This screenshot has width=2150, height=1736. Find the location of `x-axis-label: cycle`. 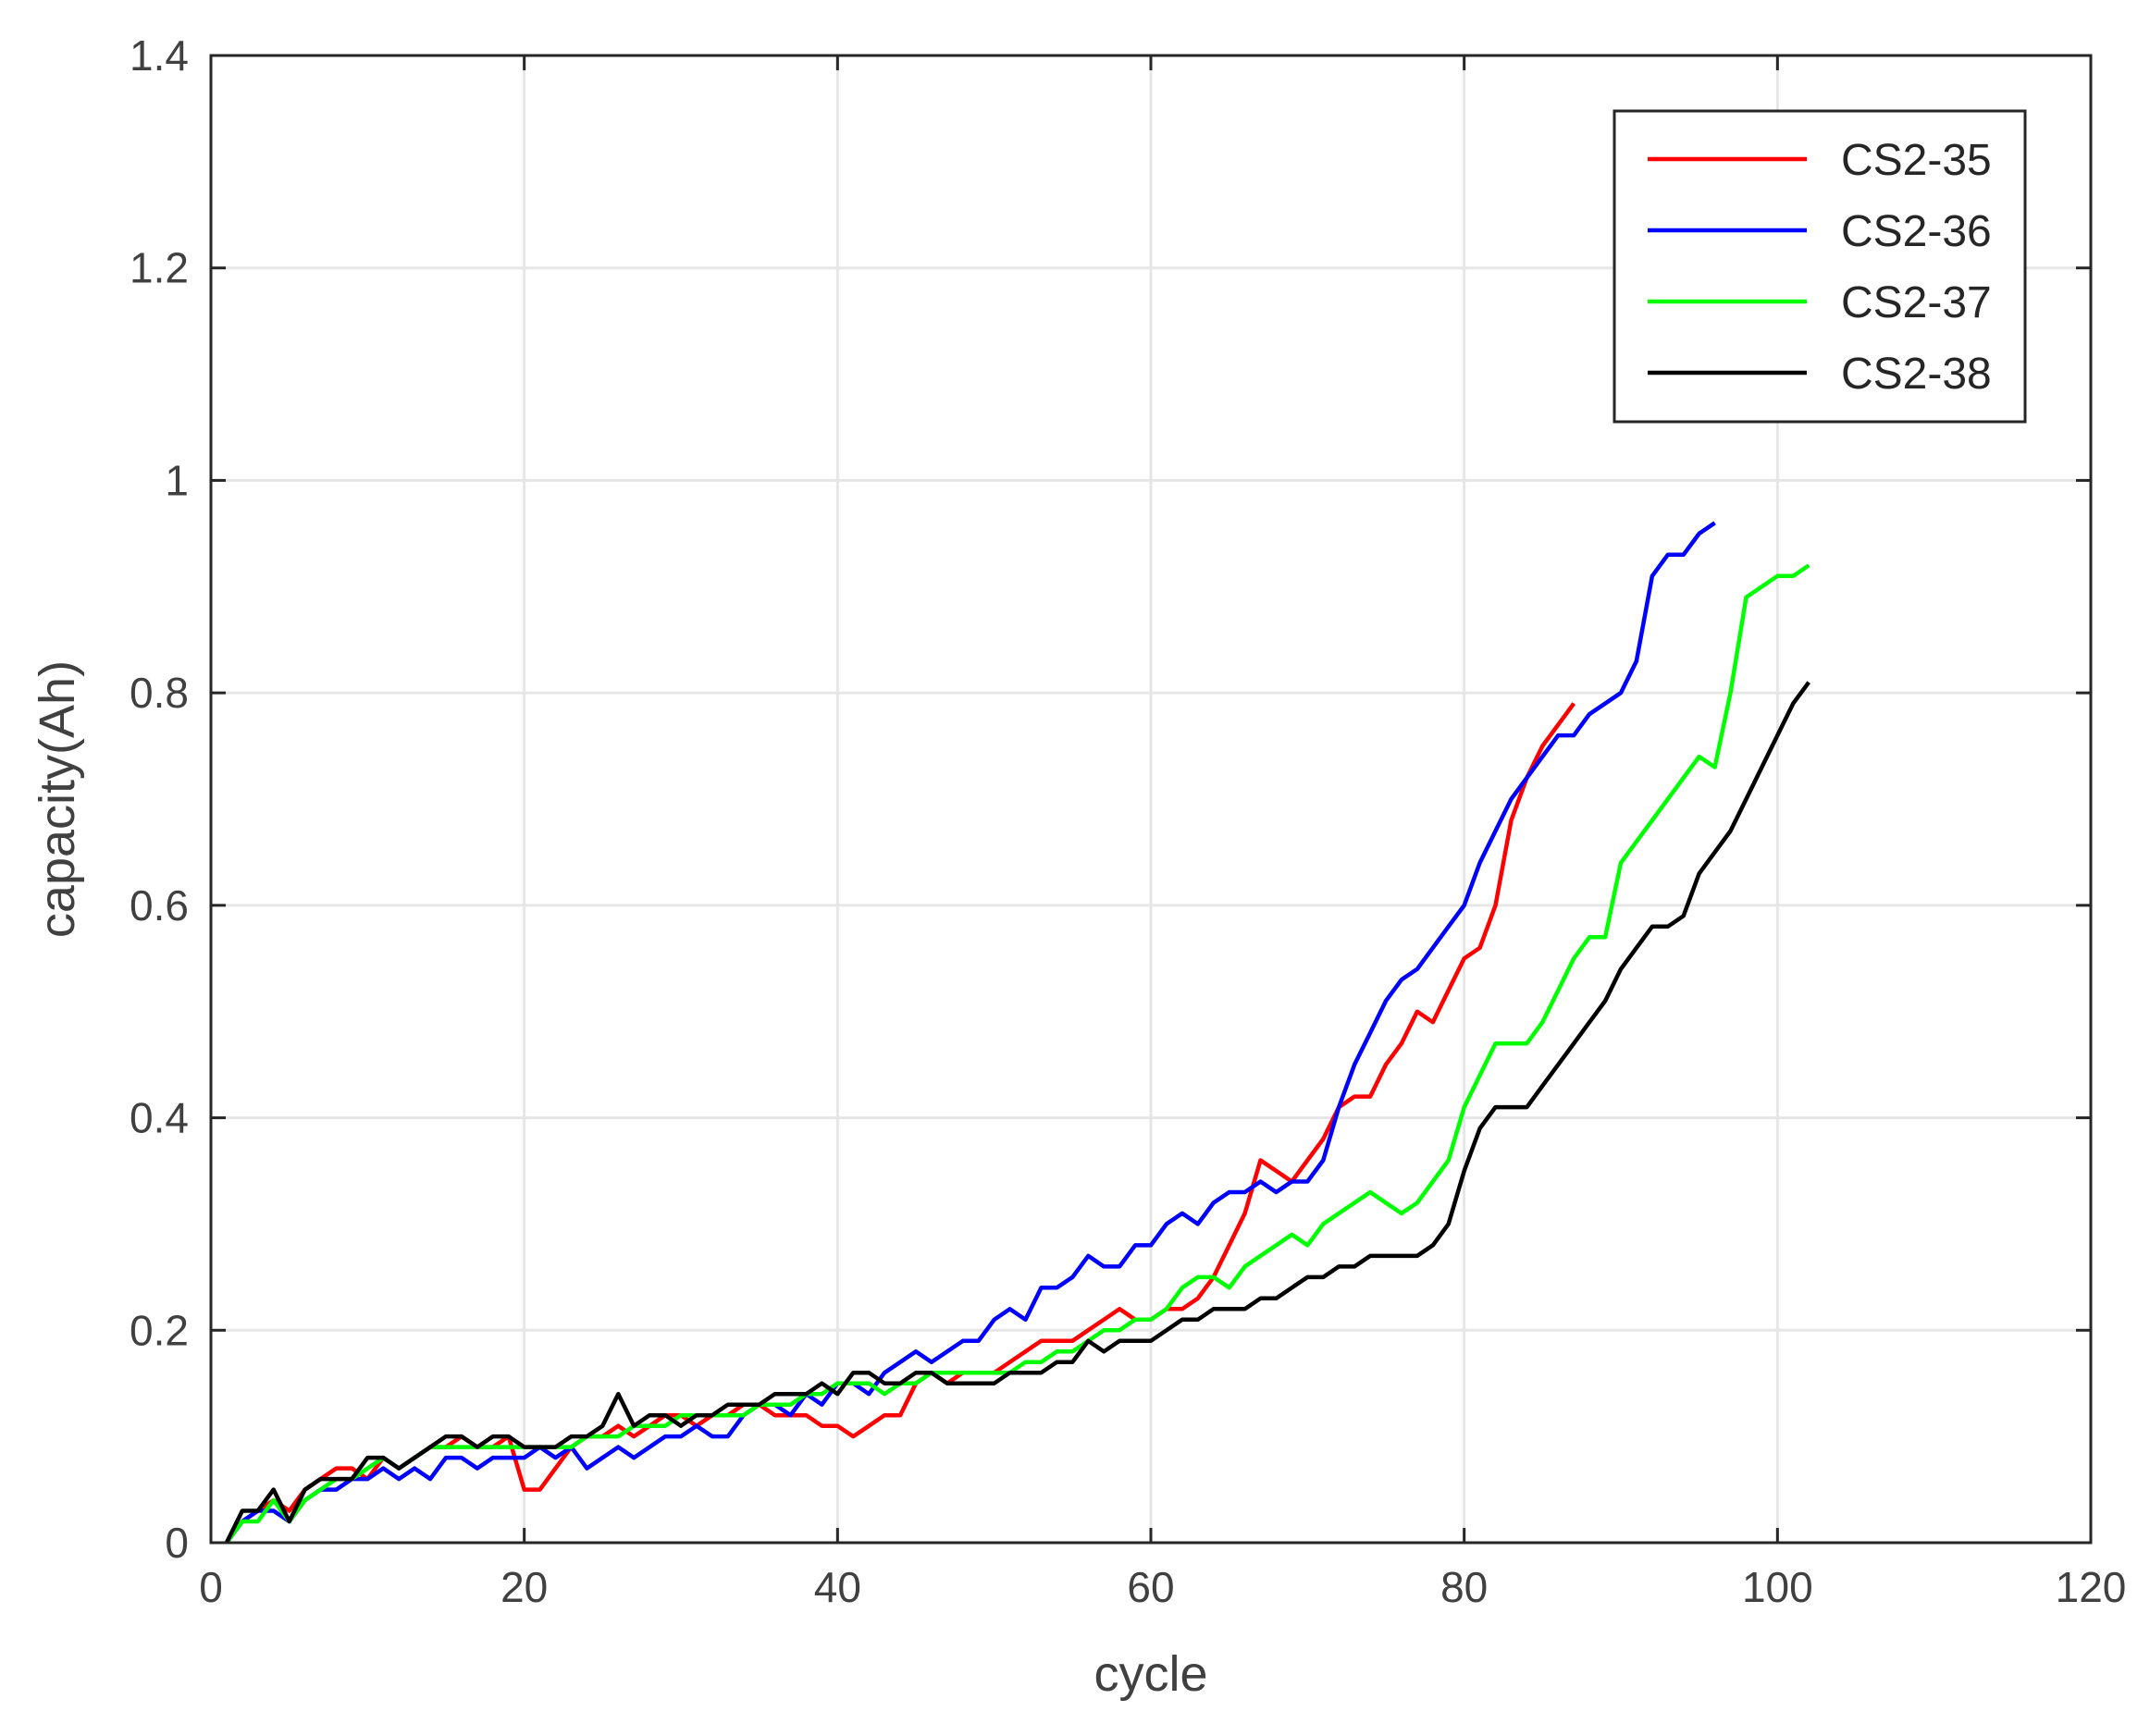

x-axis-label: cycle is located at coordinates (1150, 1674).